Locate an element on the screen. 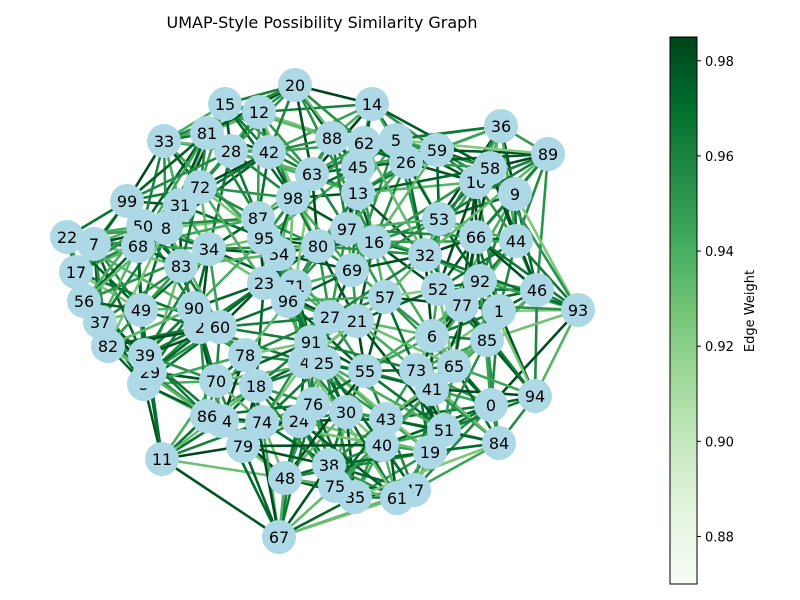 Image resolution: width=800 pixels, height=600 pixels. node-label-84: 84 is located at coordinates (499, 443).